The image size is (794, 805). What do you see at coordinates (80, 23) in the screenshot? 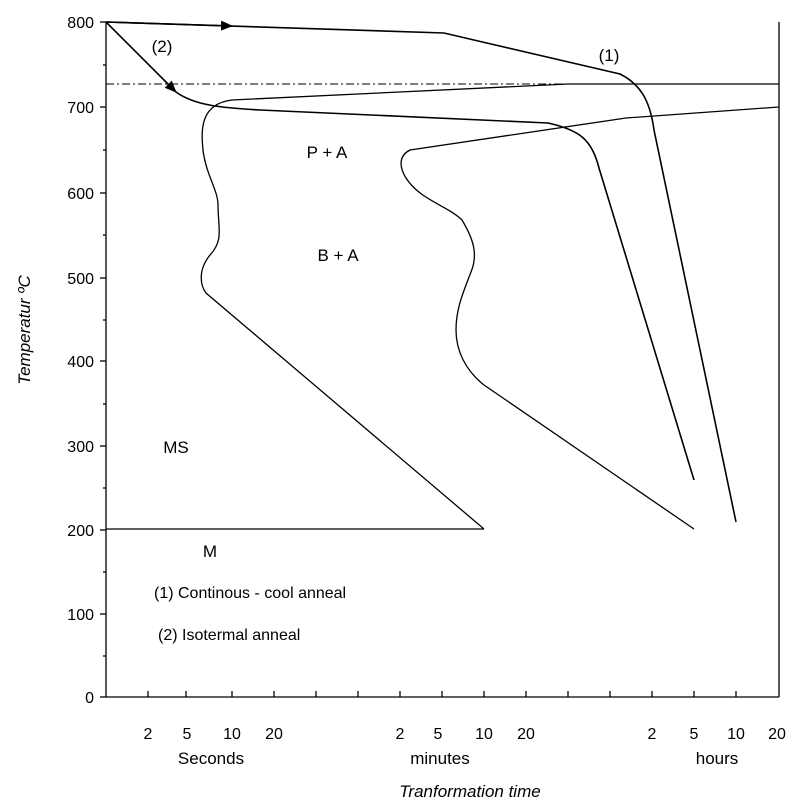
I see `y-tick-label: 800` at bounding box center [80, 23].